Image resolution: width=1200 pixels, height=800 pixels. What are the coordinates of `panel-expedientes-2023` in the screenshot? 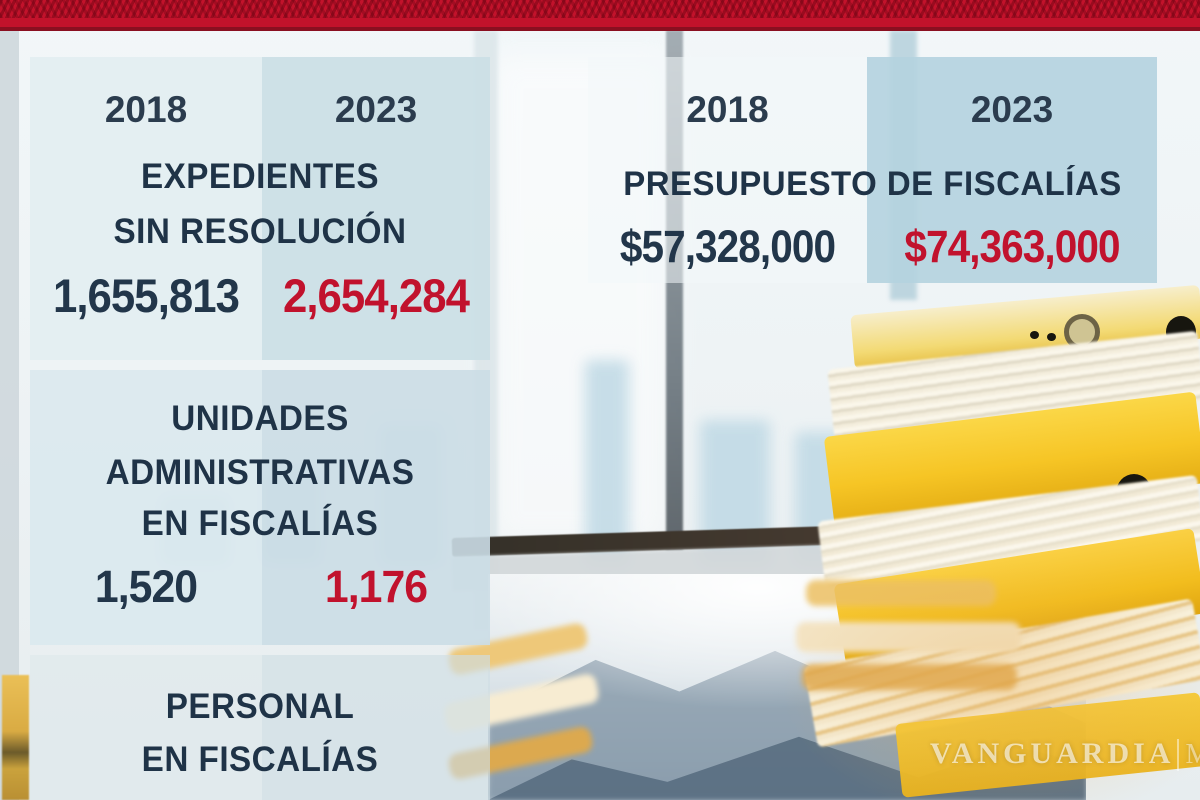 It's located at (376, 208).